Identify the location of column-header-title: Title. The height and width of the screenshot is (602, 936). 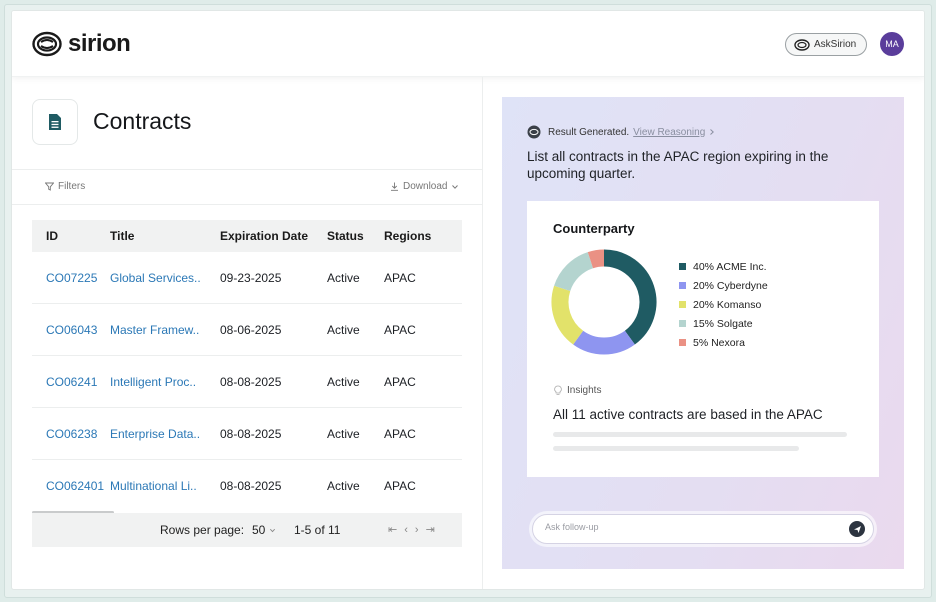
(122, 236).